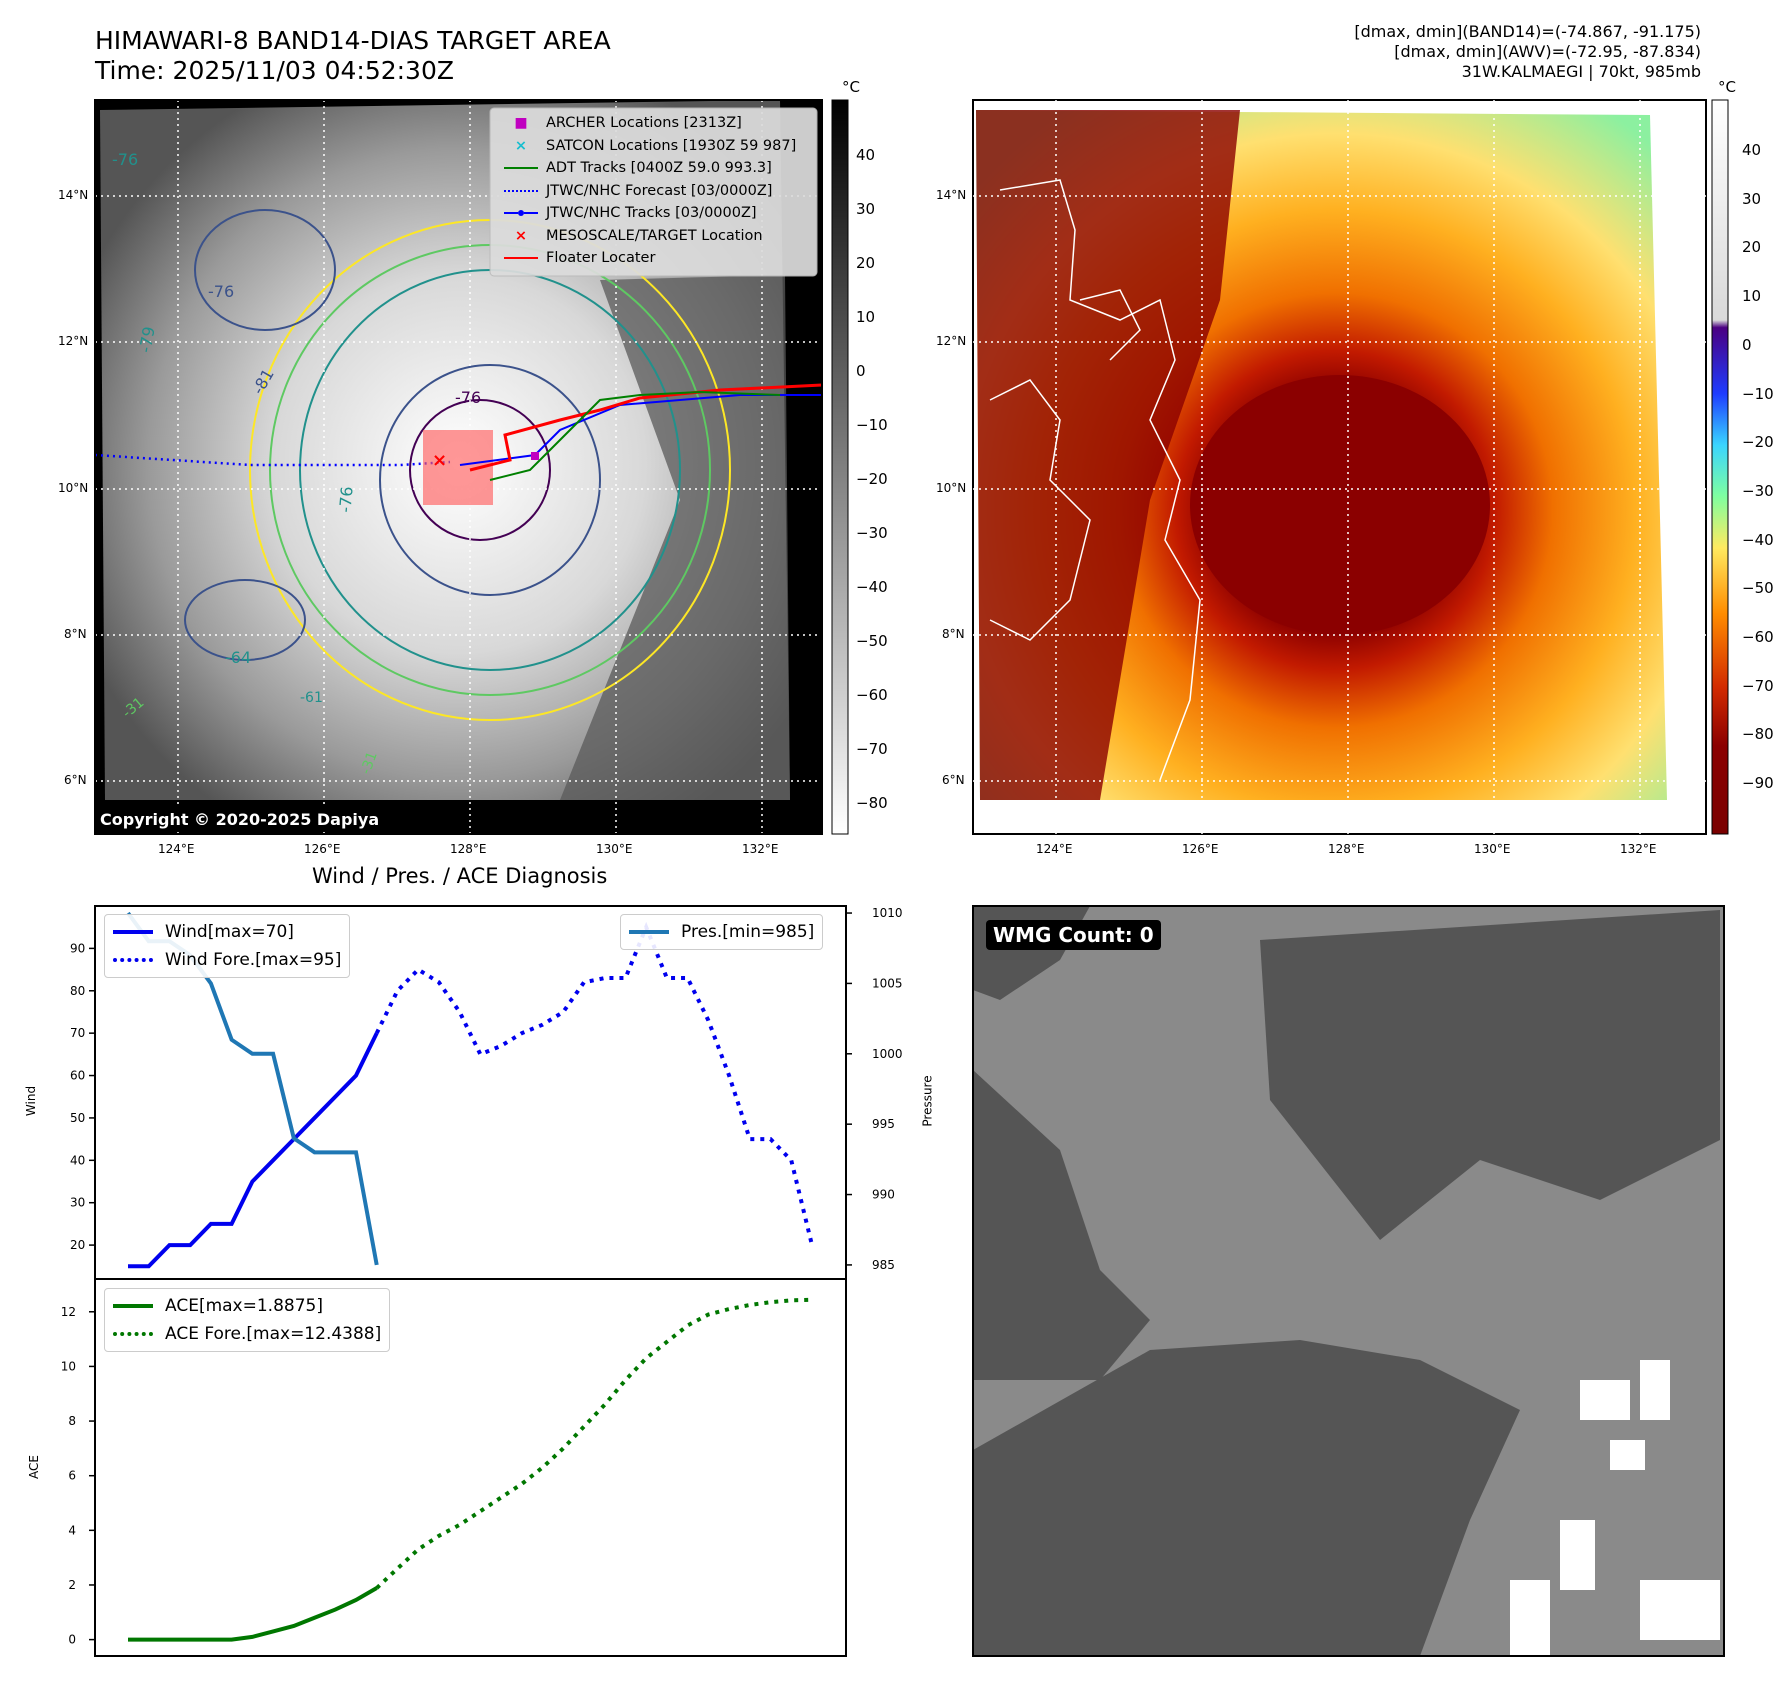 The height and width of the screenshot is (1690, 1788). I want to click on awv-colorbar-tick-label: 0, so click(1747, 344).